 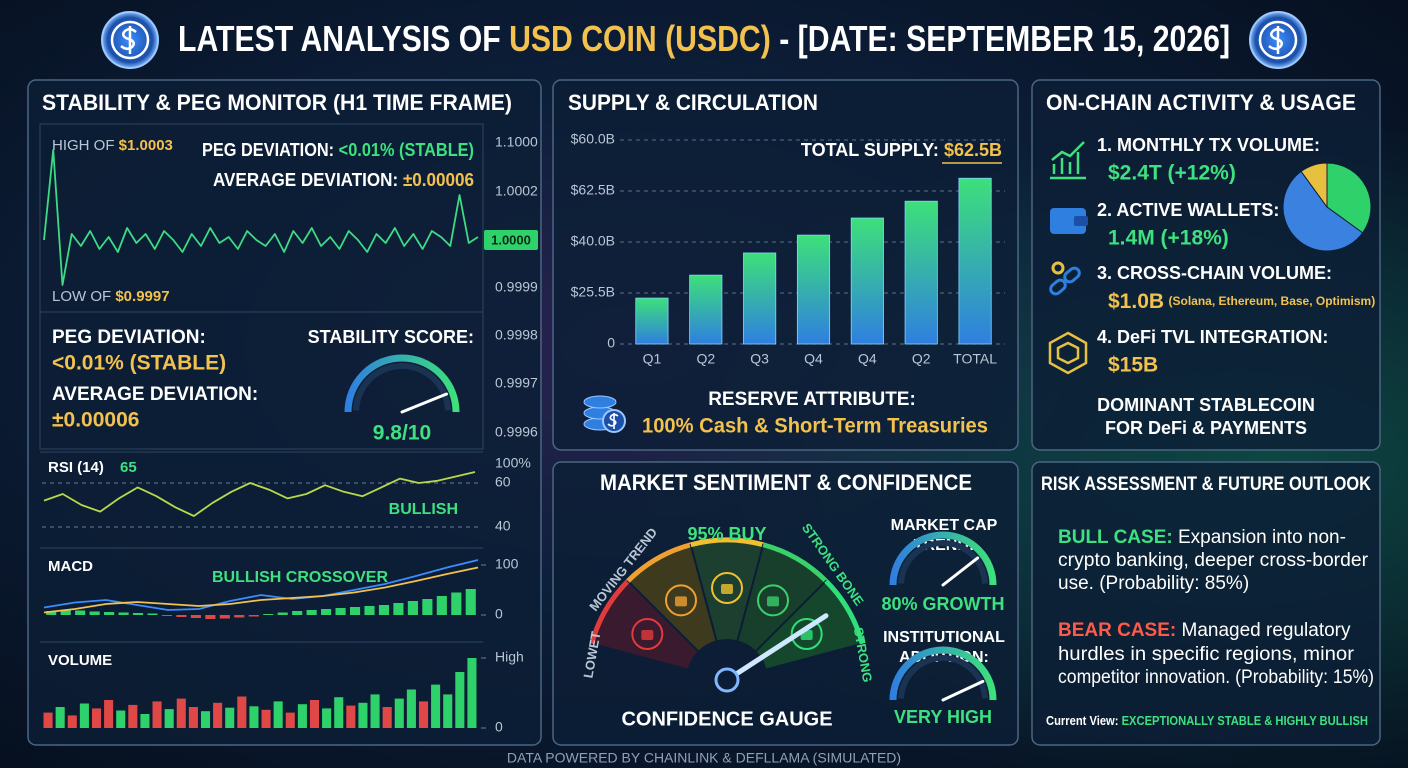 What do you see at coordinates (1133, 365) in the screenshot?
I see `item-value: $15B` at bounding box center [1133, 365].